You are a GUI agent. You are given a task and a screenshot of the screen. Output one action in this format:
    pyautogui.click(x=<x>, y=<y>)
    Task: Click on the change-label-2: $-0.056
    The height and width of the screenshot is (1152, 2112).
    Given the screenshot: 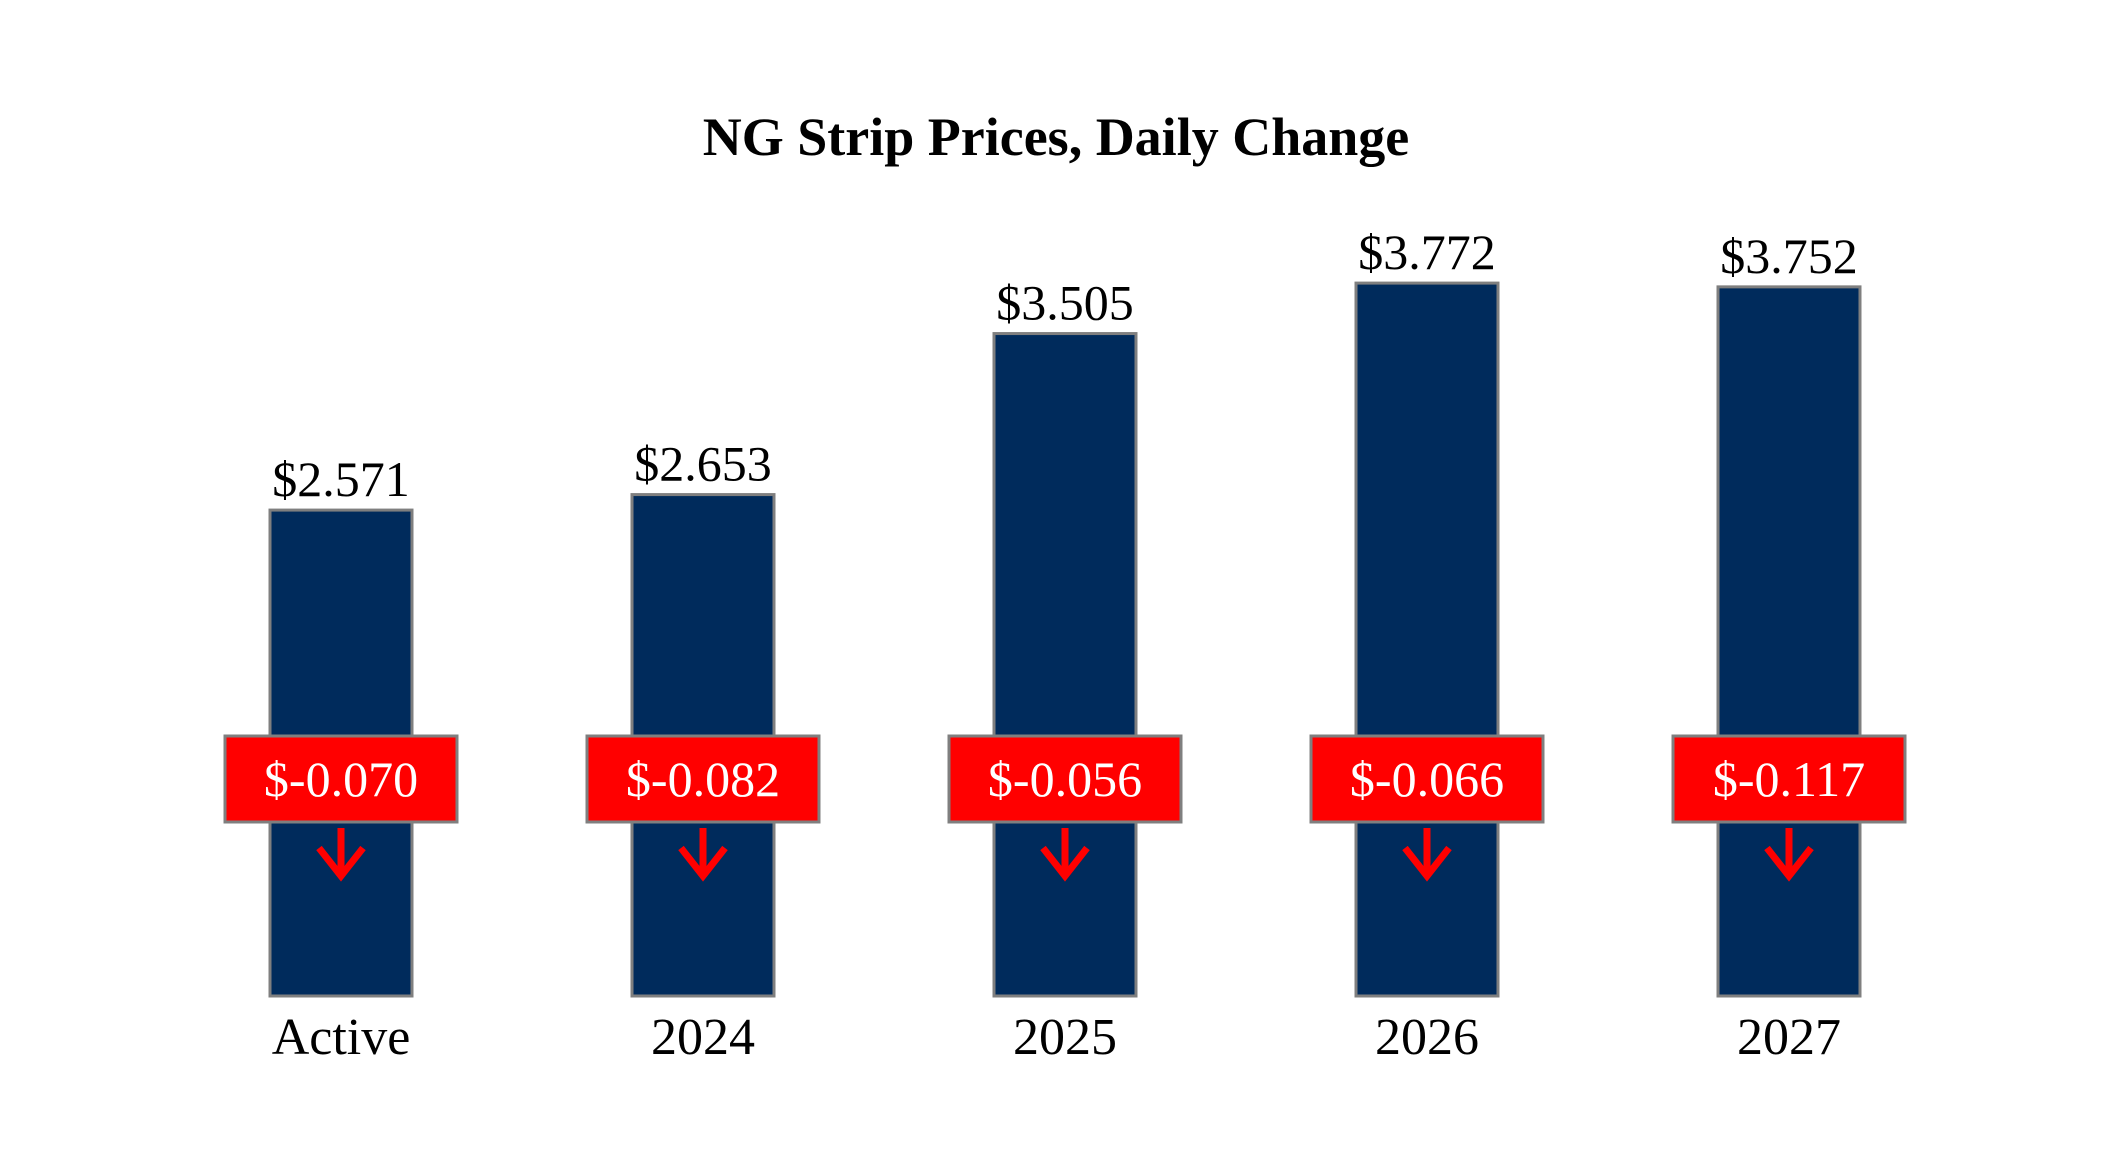 What is the action you would take?
    pyautogui.click(x=1065, y=779)
    